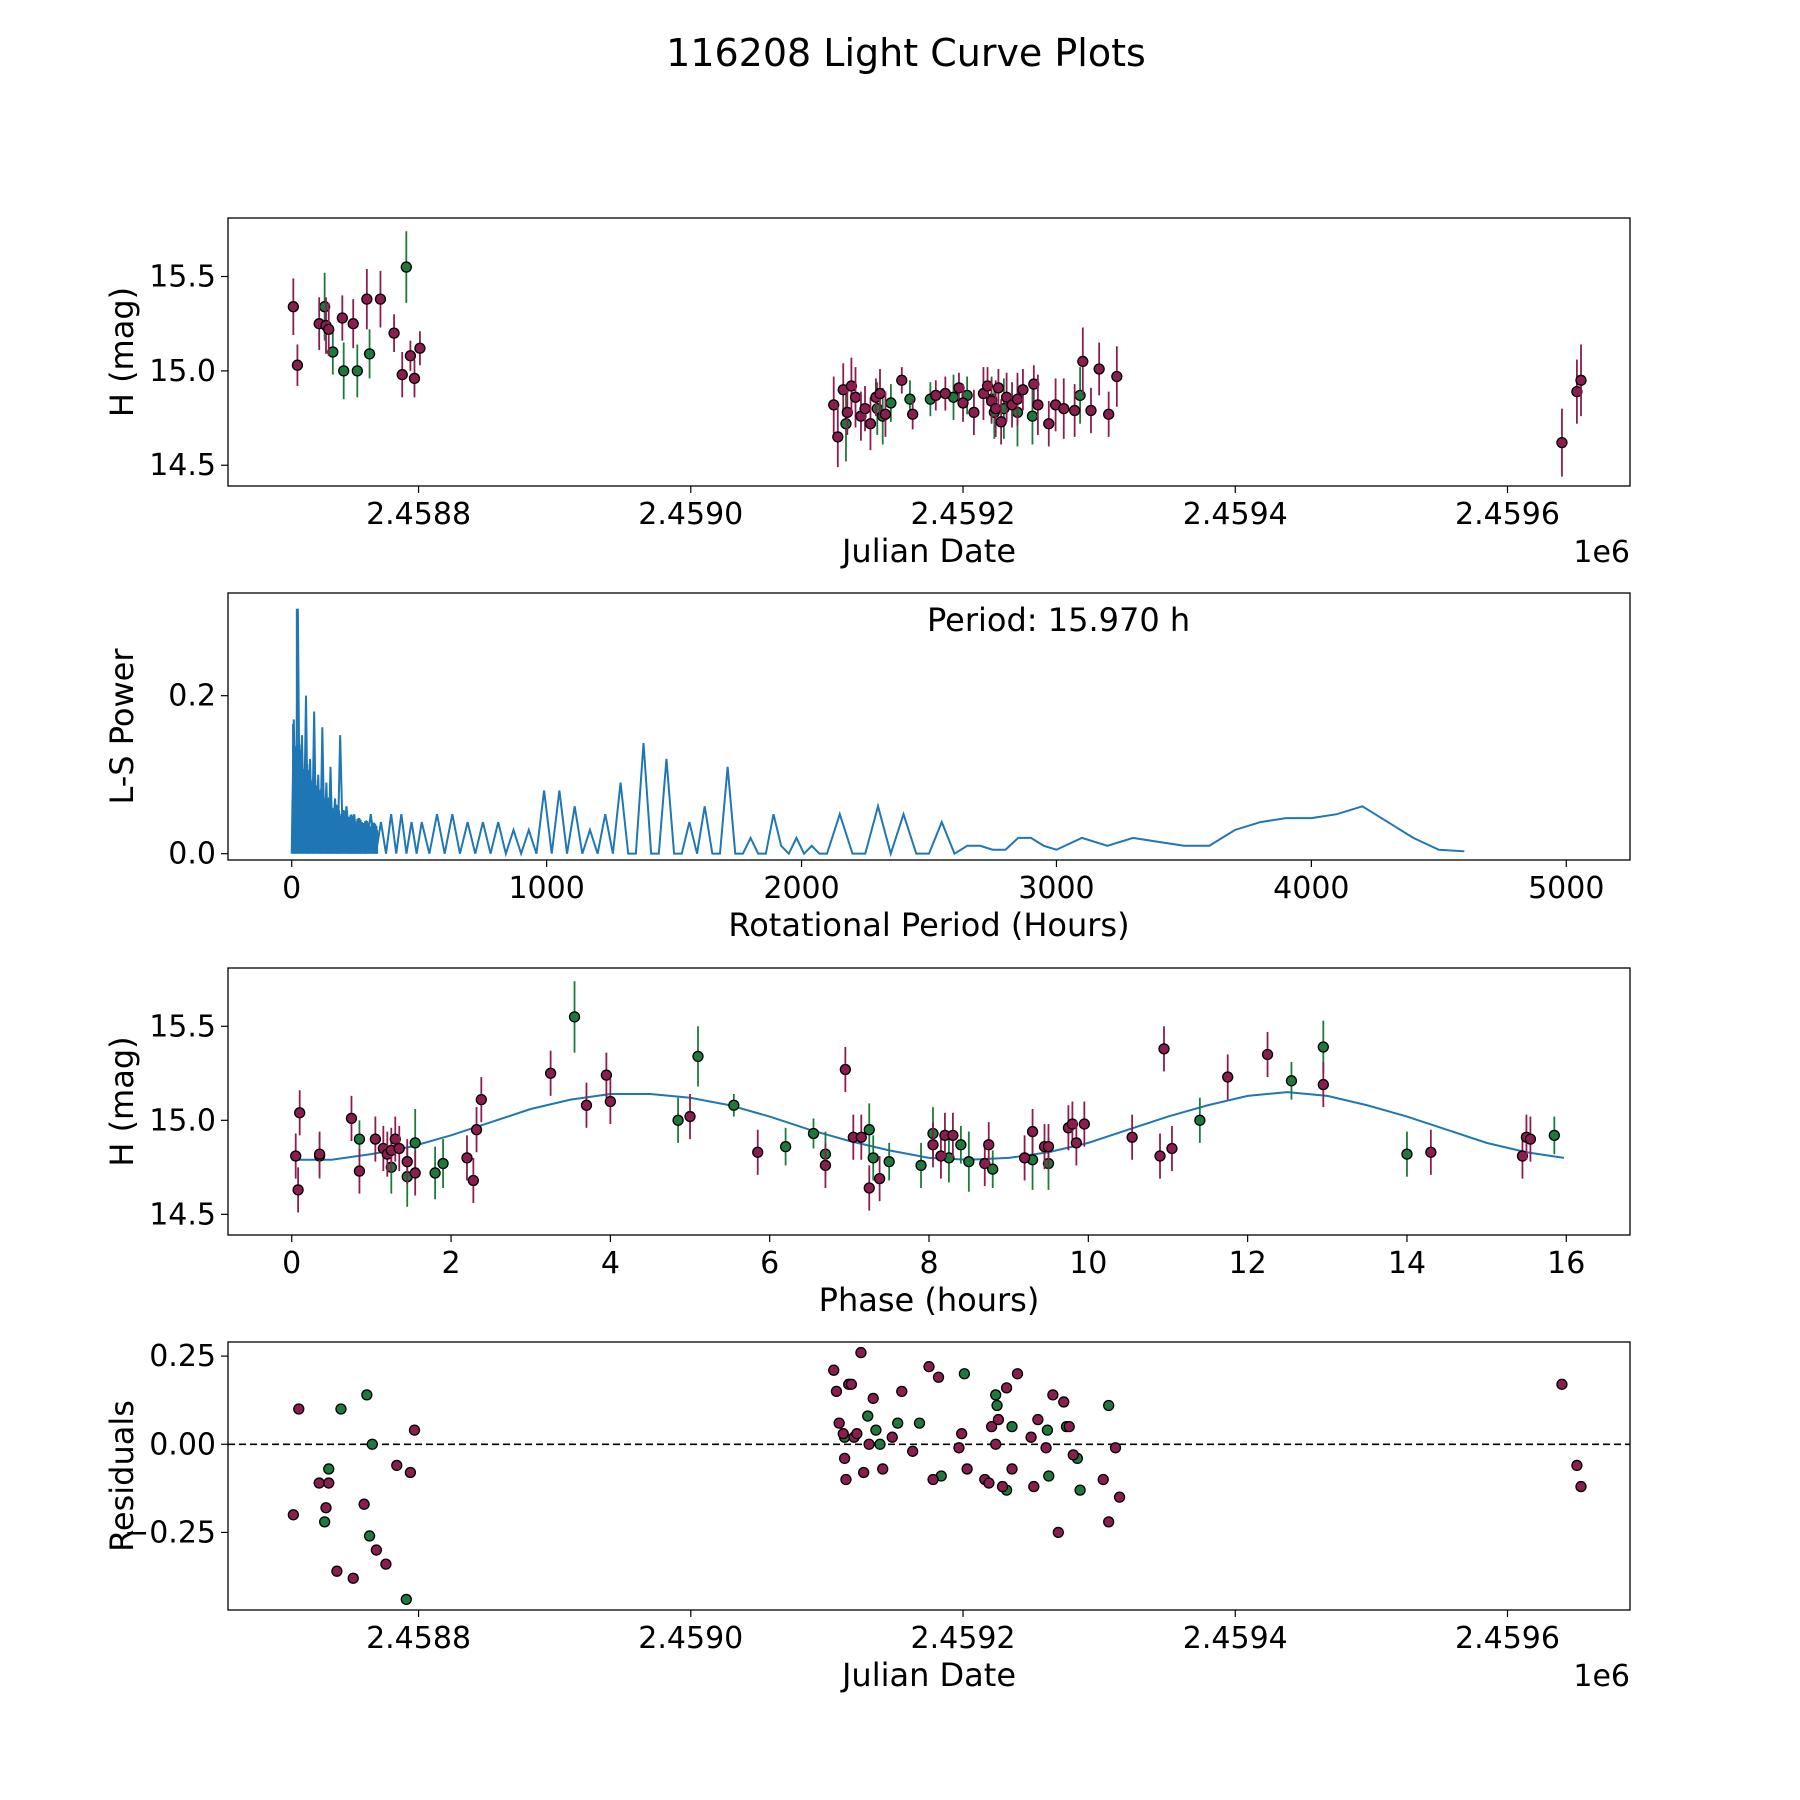  Describe the element at coordinates (291, 888) in the screenshot. I see `x-tick-label: 0` at that location.